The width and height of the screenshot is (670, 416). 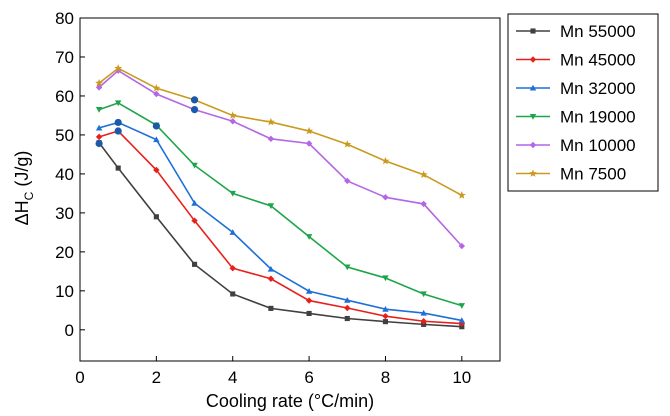 What do you see at coordinates (593, 174) in the screenshot?
I see `legend-label: Mn 7500` at bounding box center [593, 174].